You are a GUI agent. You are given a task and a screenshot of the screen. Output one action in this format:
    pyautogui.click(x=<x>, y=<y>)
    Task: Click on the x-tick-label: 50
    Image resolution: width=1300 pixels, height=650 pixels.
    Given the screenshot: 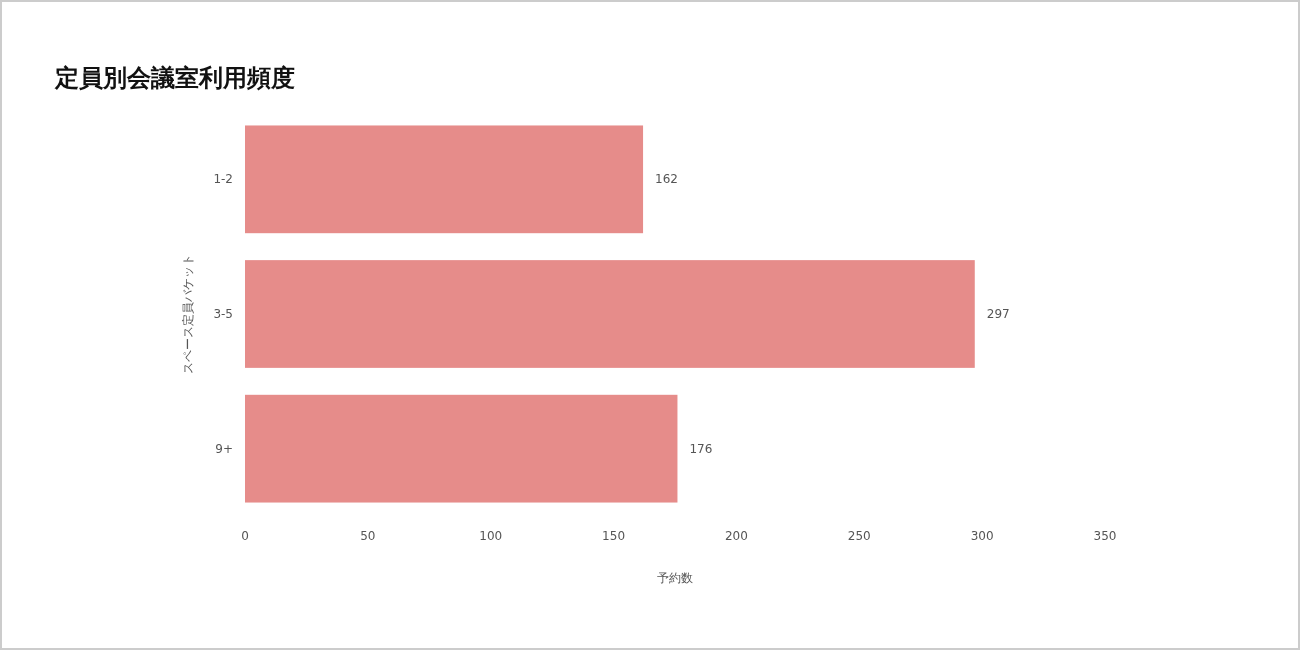 What is the action you would take?
    pyautogui.click(x=368, y=536)
    